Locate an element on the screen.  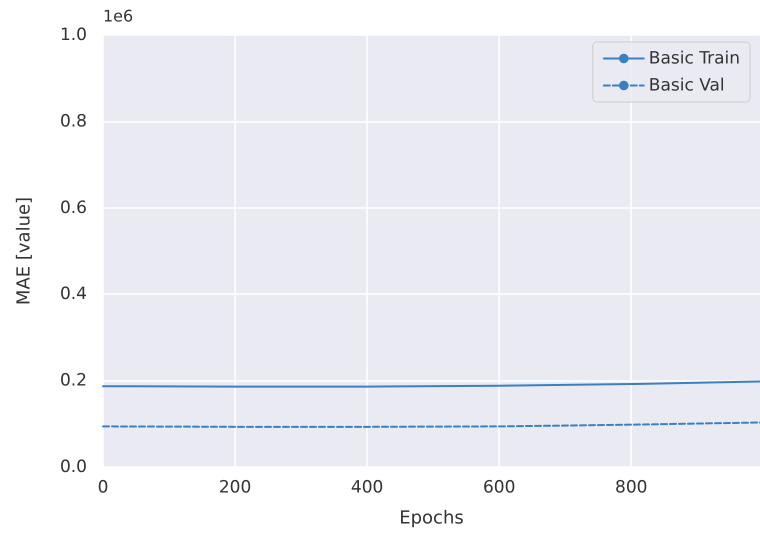
y-tick-label: 0.6 is located at coordinates (73, 208).